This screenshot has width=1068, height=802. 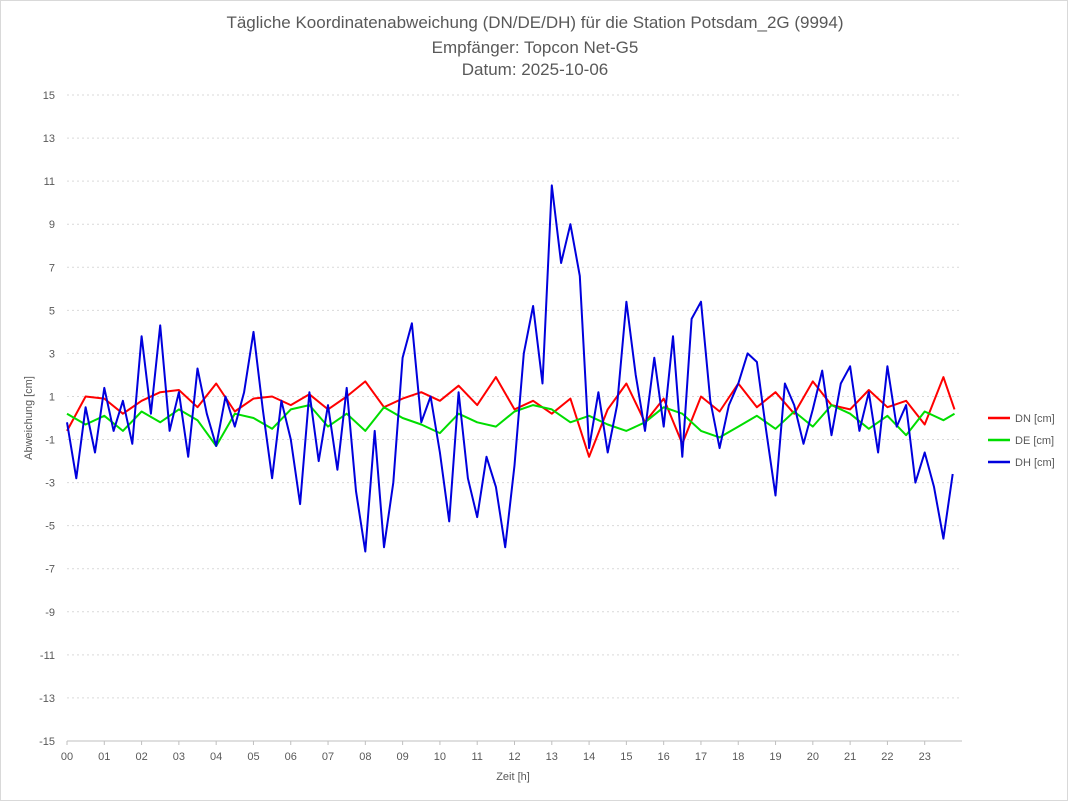 I want to click on x-tick-label: 10, so click(x=440, y=757).